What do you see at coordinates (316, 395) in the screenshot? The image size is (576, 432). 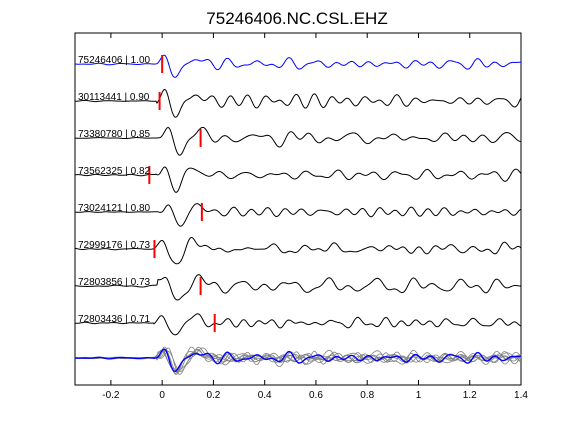 I see `x-tick-label: 0.6` at bounding box center [316, 395].